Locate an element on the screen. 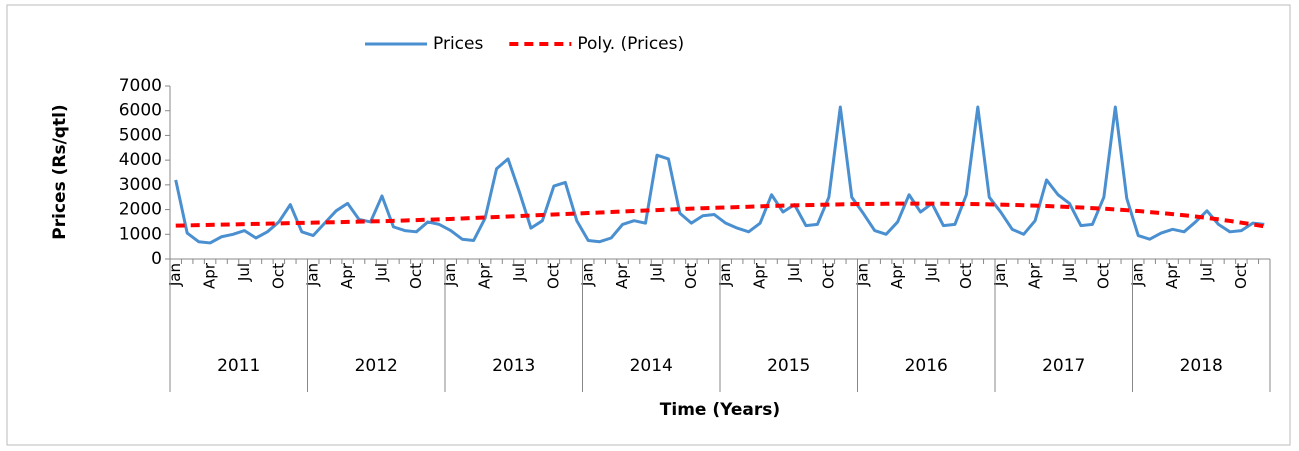  y-tick-label: 0 is located at coordinates (156, 259).